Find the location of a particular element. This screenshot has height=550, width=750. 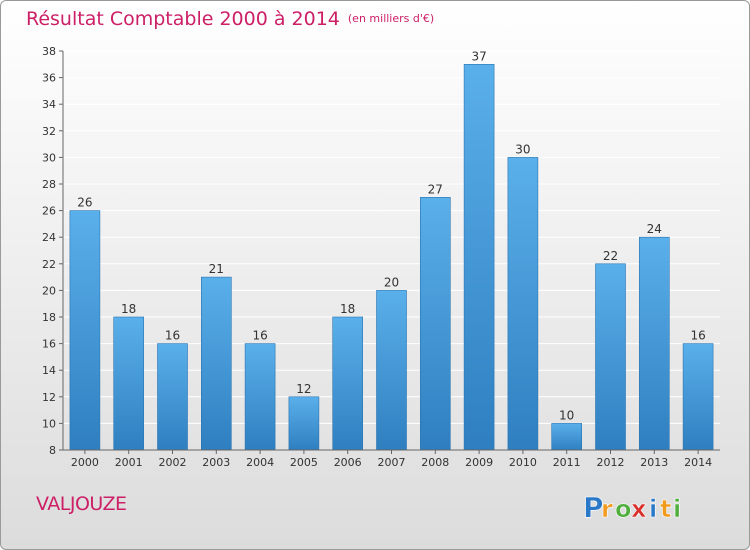

y-tick-label: 28 is located at coordinates (49, 184).